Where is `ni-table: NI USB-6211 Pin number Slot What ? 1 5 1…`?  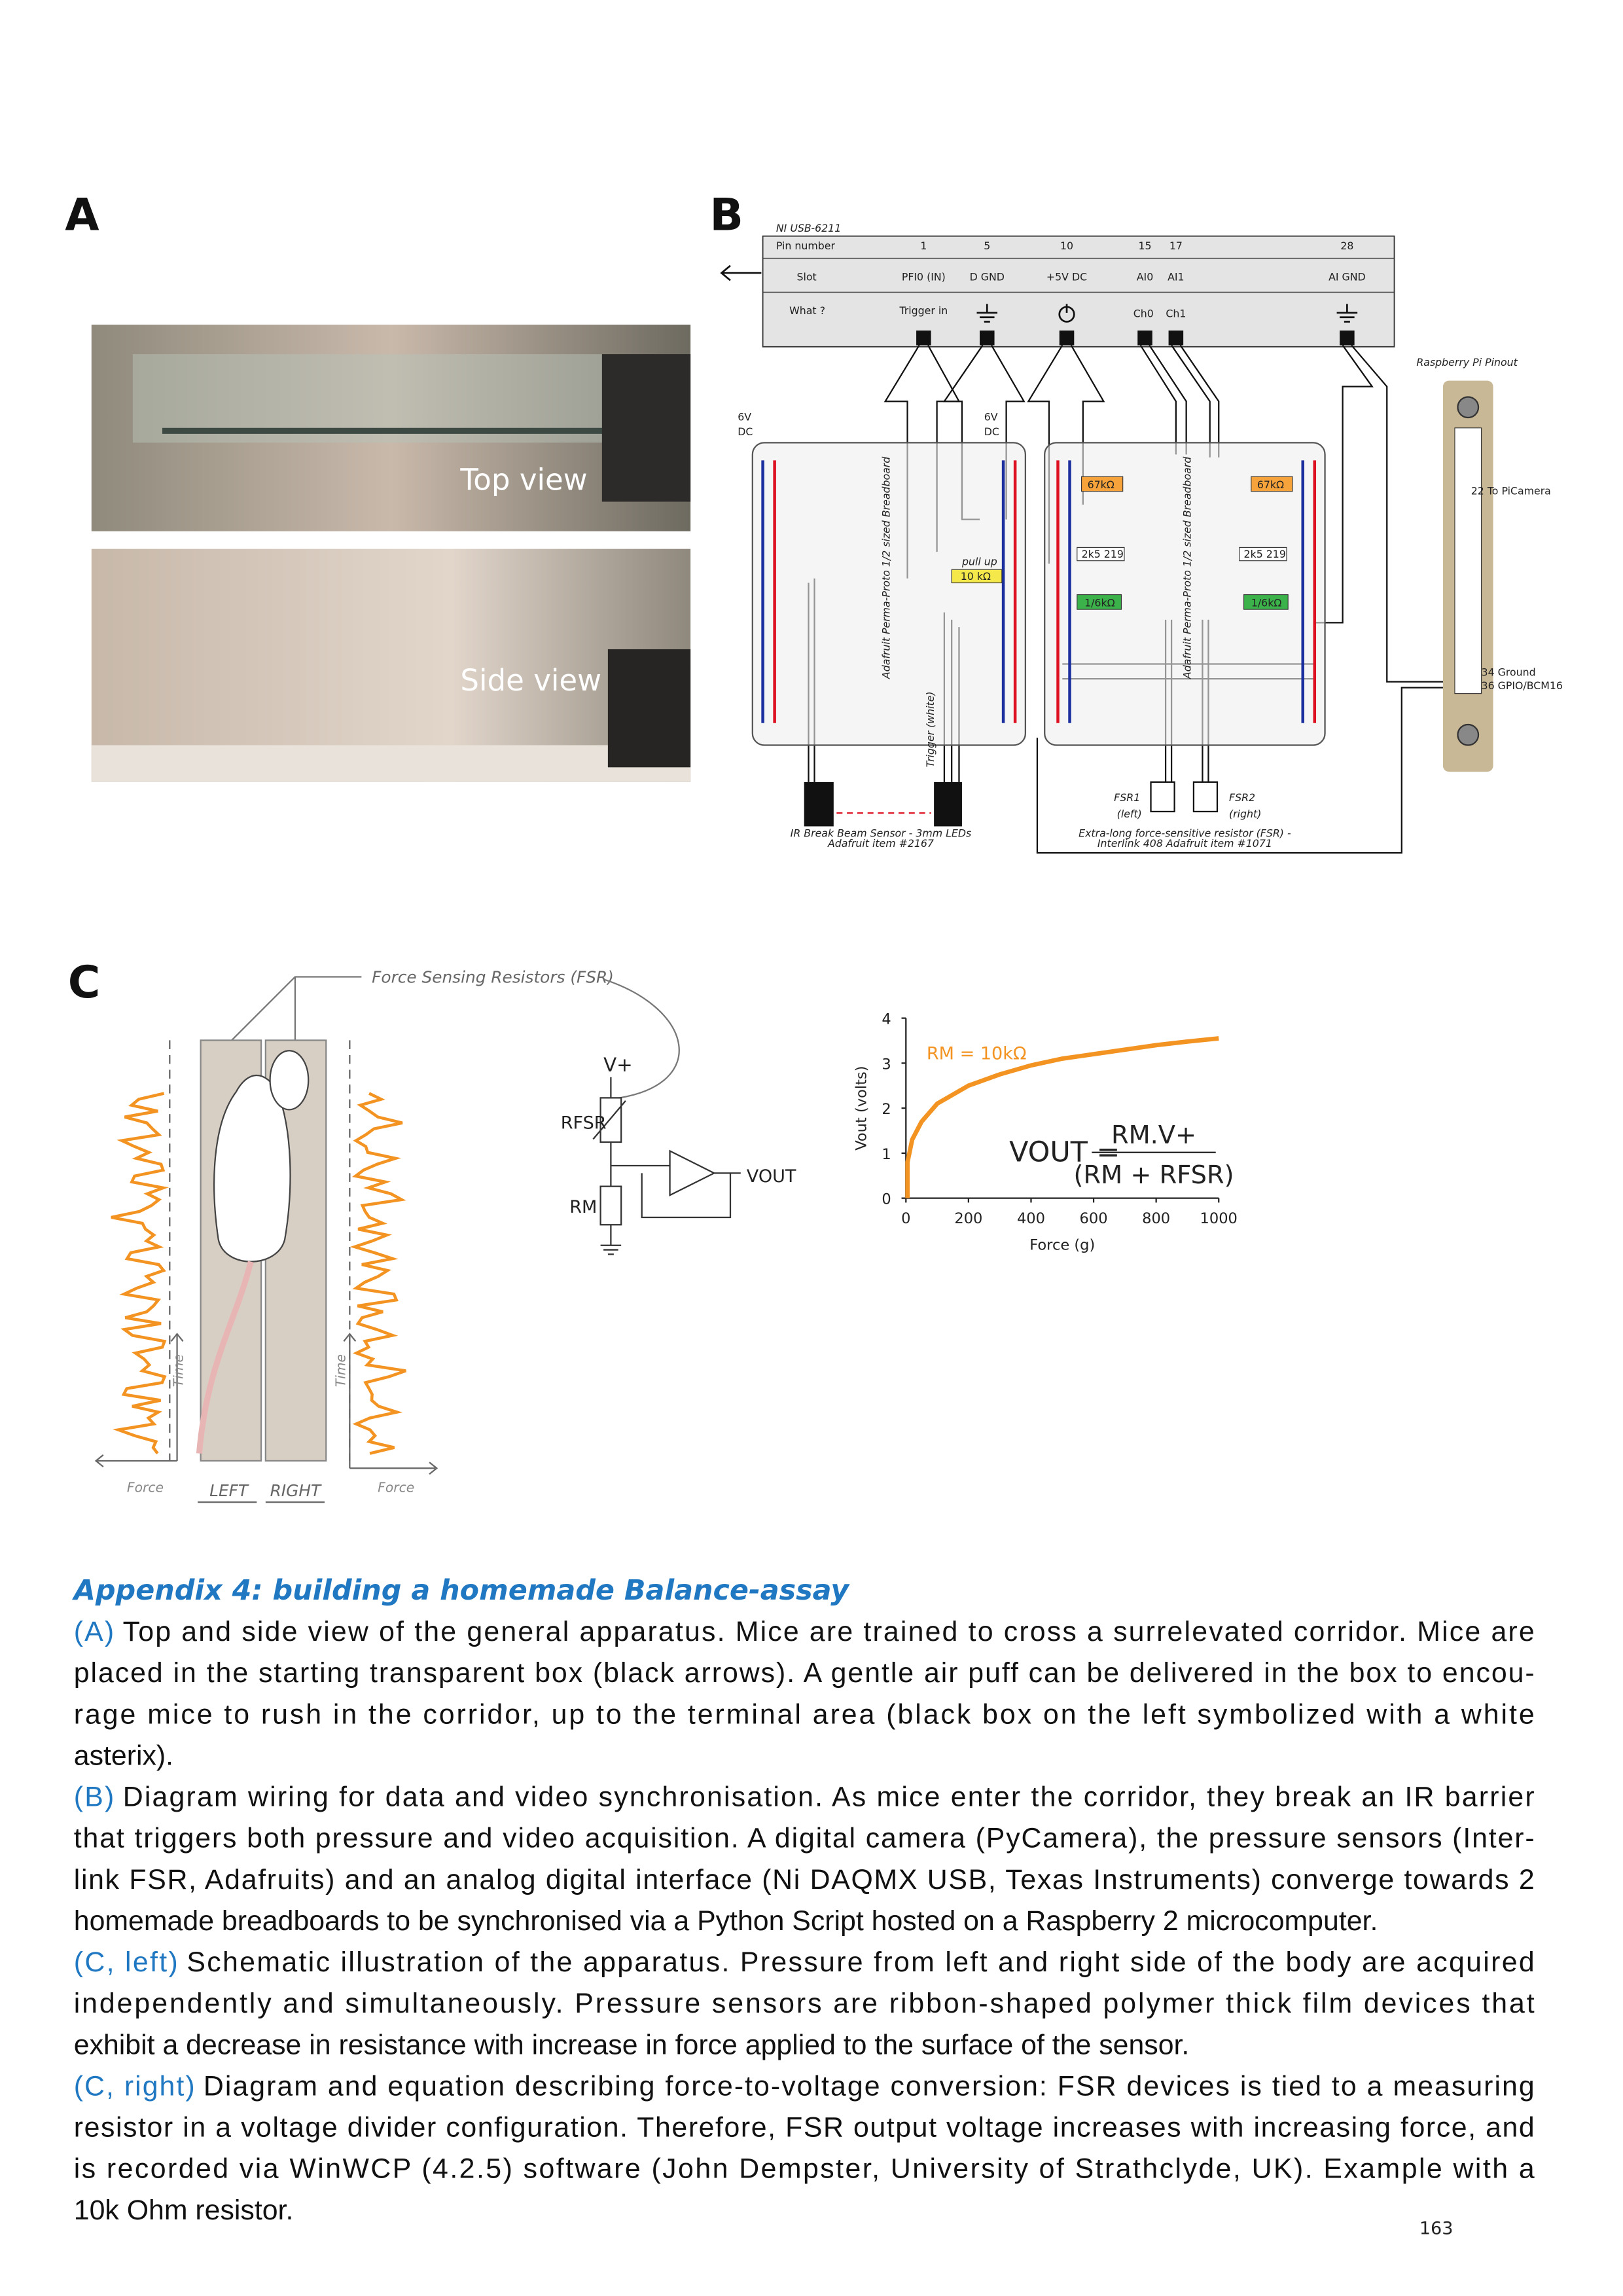 ni-table: NI USB-6211 Pin number Slot What ? 1 5 1… is located at coordinates (1057, 285).